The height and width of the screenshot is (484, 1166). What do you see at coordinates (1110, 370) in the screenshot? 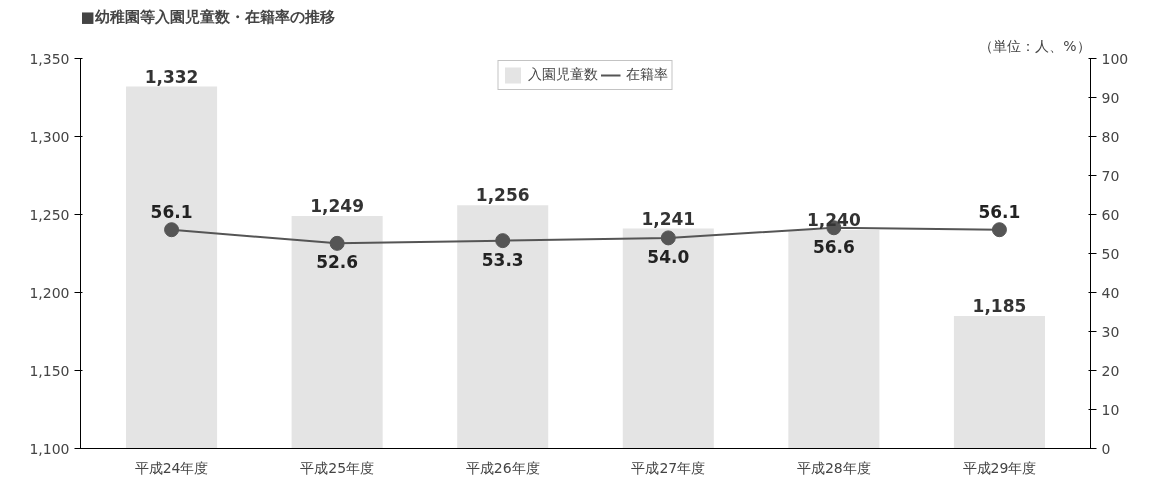
I see `y2-tick-label: 20` at bounding box center [1110, 370].